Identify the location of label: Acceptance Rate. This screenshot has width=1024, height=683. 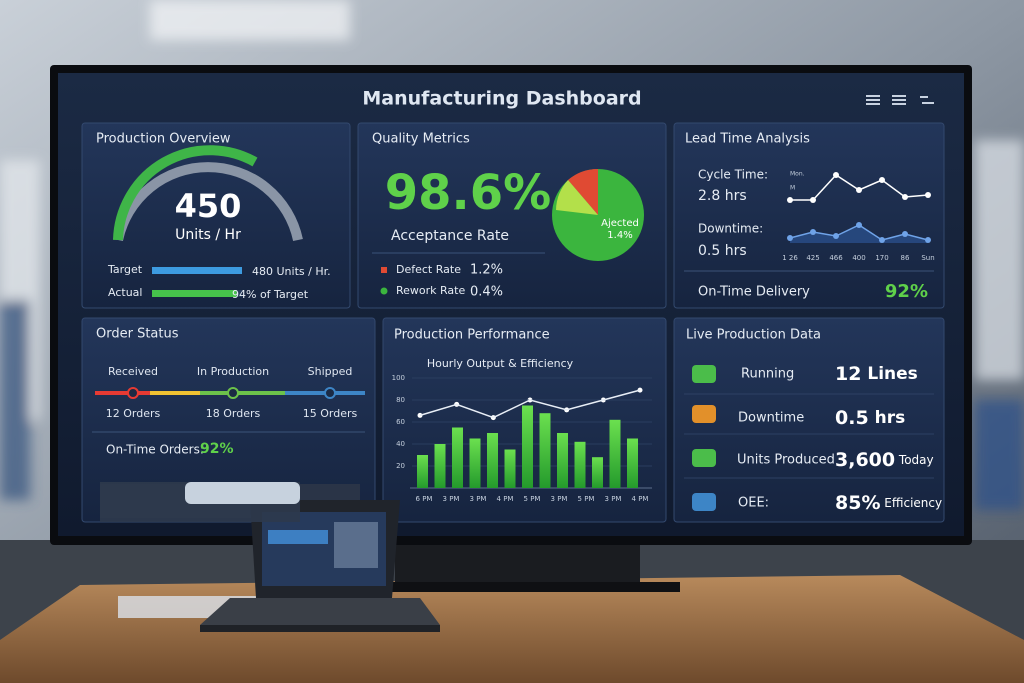
(450, 236).